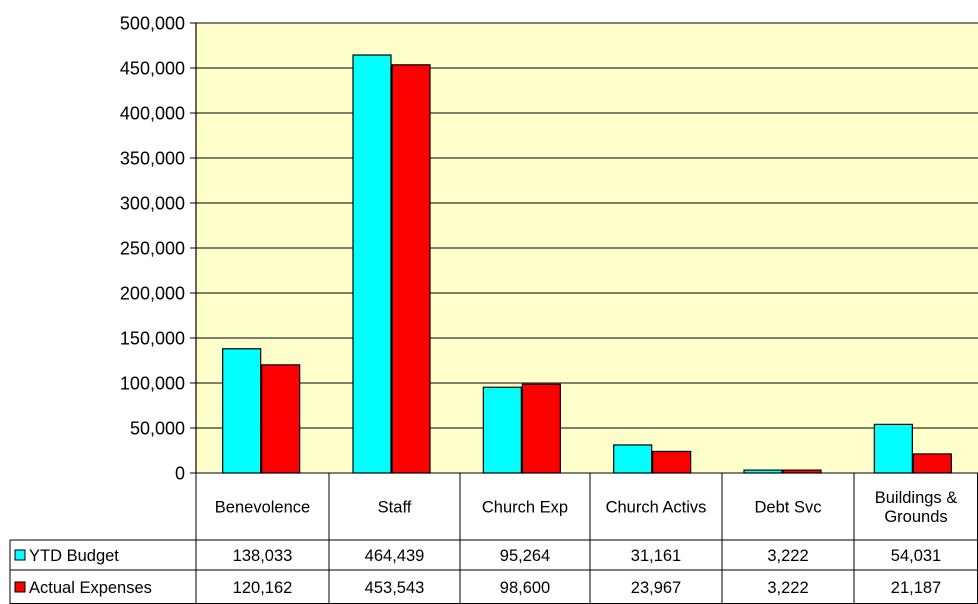 The image size is (978, 604). Describe the element at coordinates (152, 114) in the screenshot. I see `y-tick-label: 400,000` at that location.